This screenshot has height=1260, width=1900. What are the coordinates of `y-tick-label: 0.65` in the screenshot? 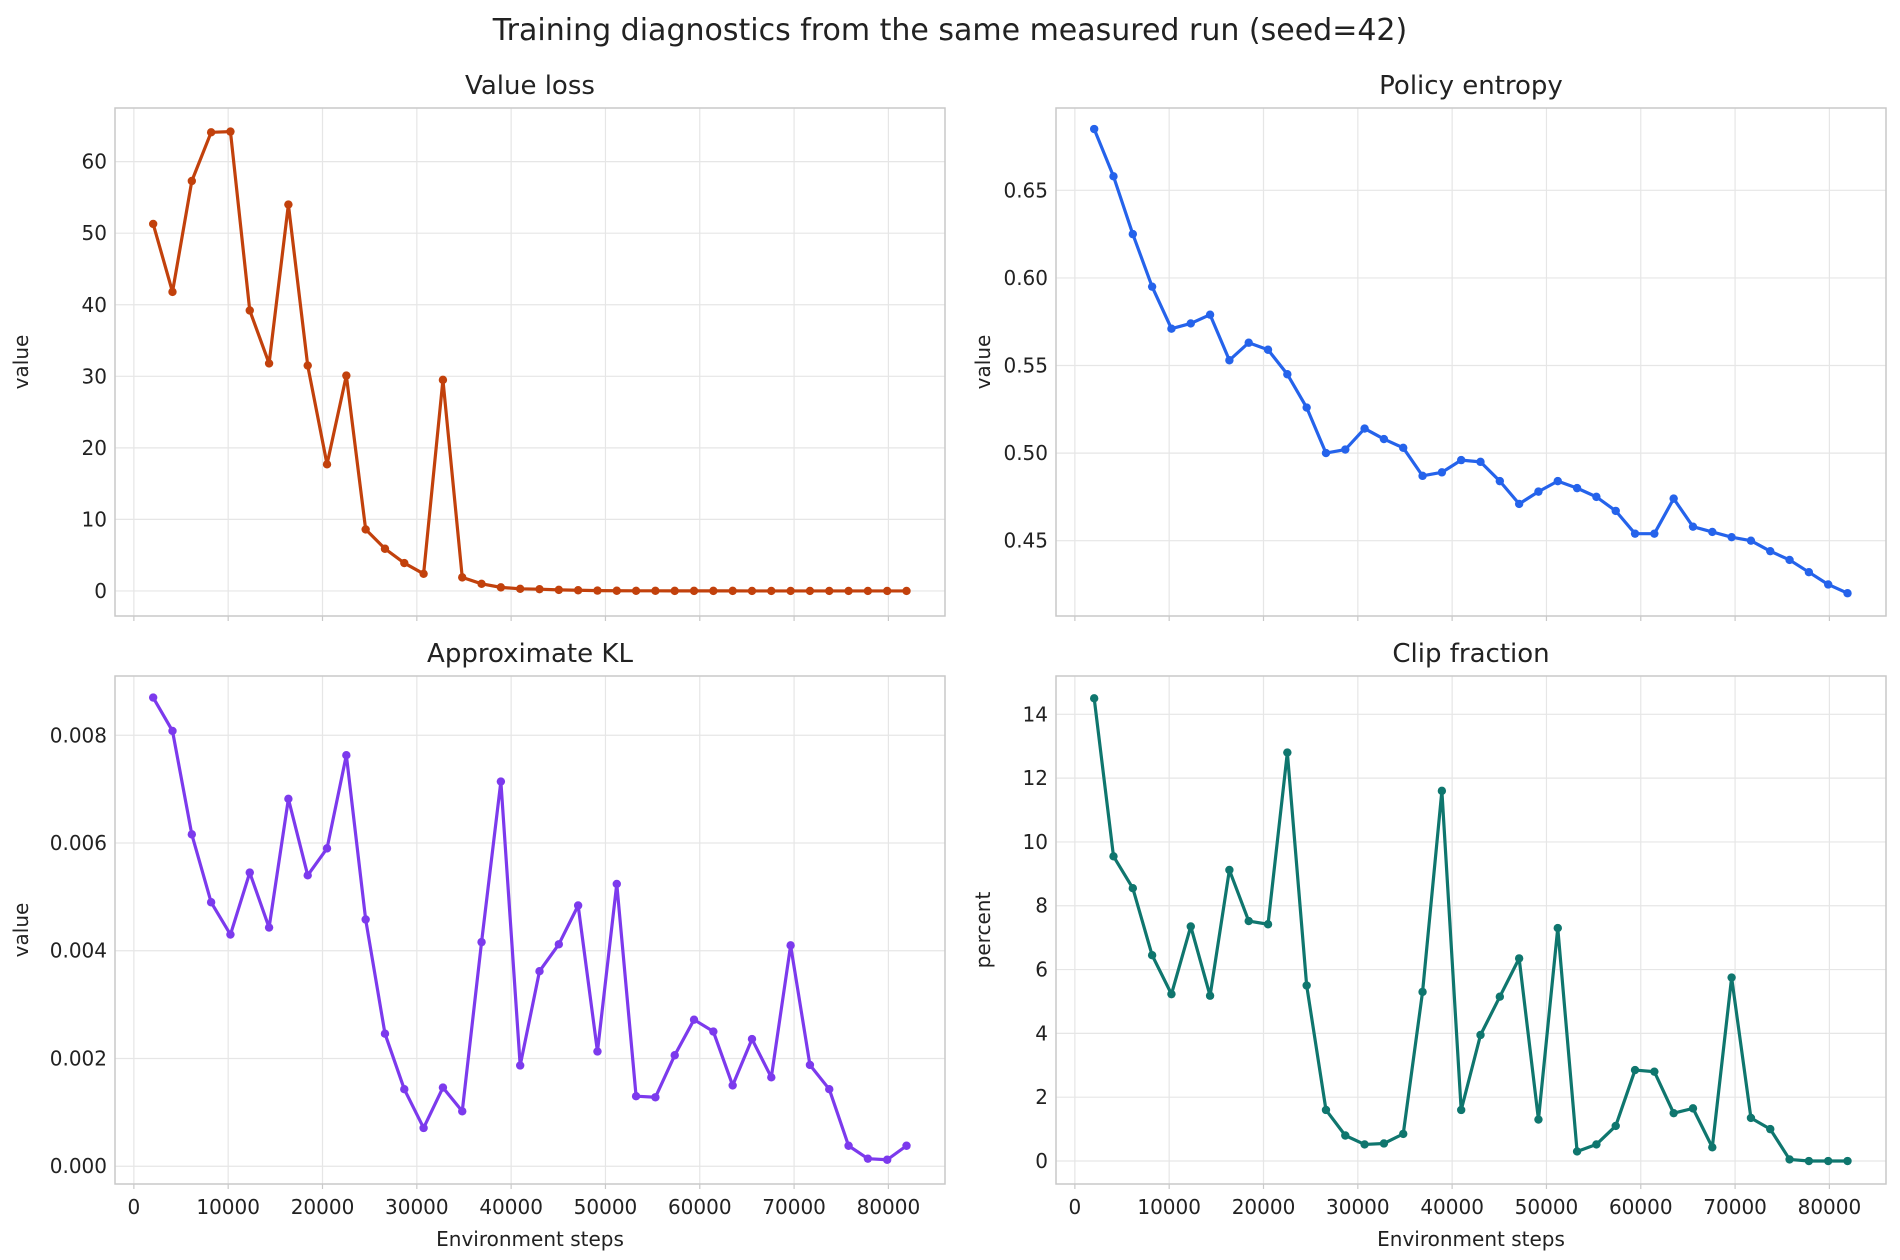 It's located at (1025, 190).